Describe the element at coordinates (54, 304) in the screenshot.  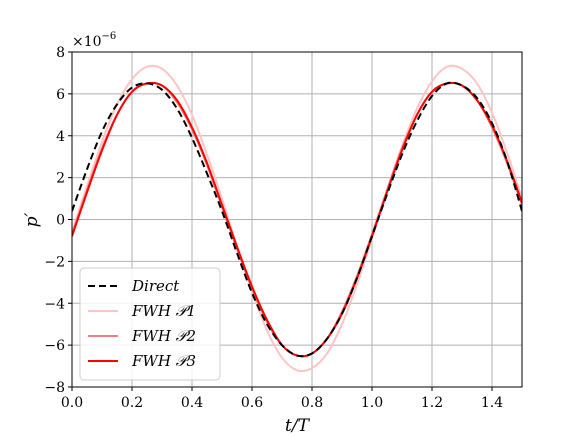
I see `y-tick-label: −4` at that location.